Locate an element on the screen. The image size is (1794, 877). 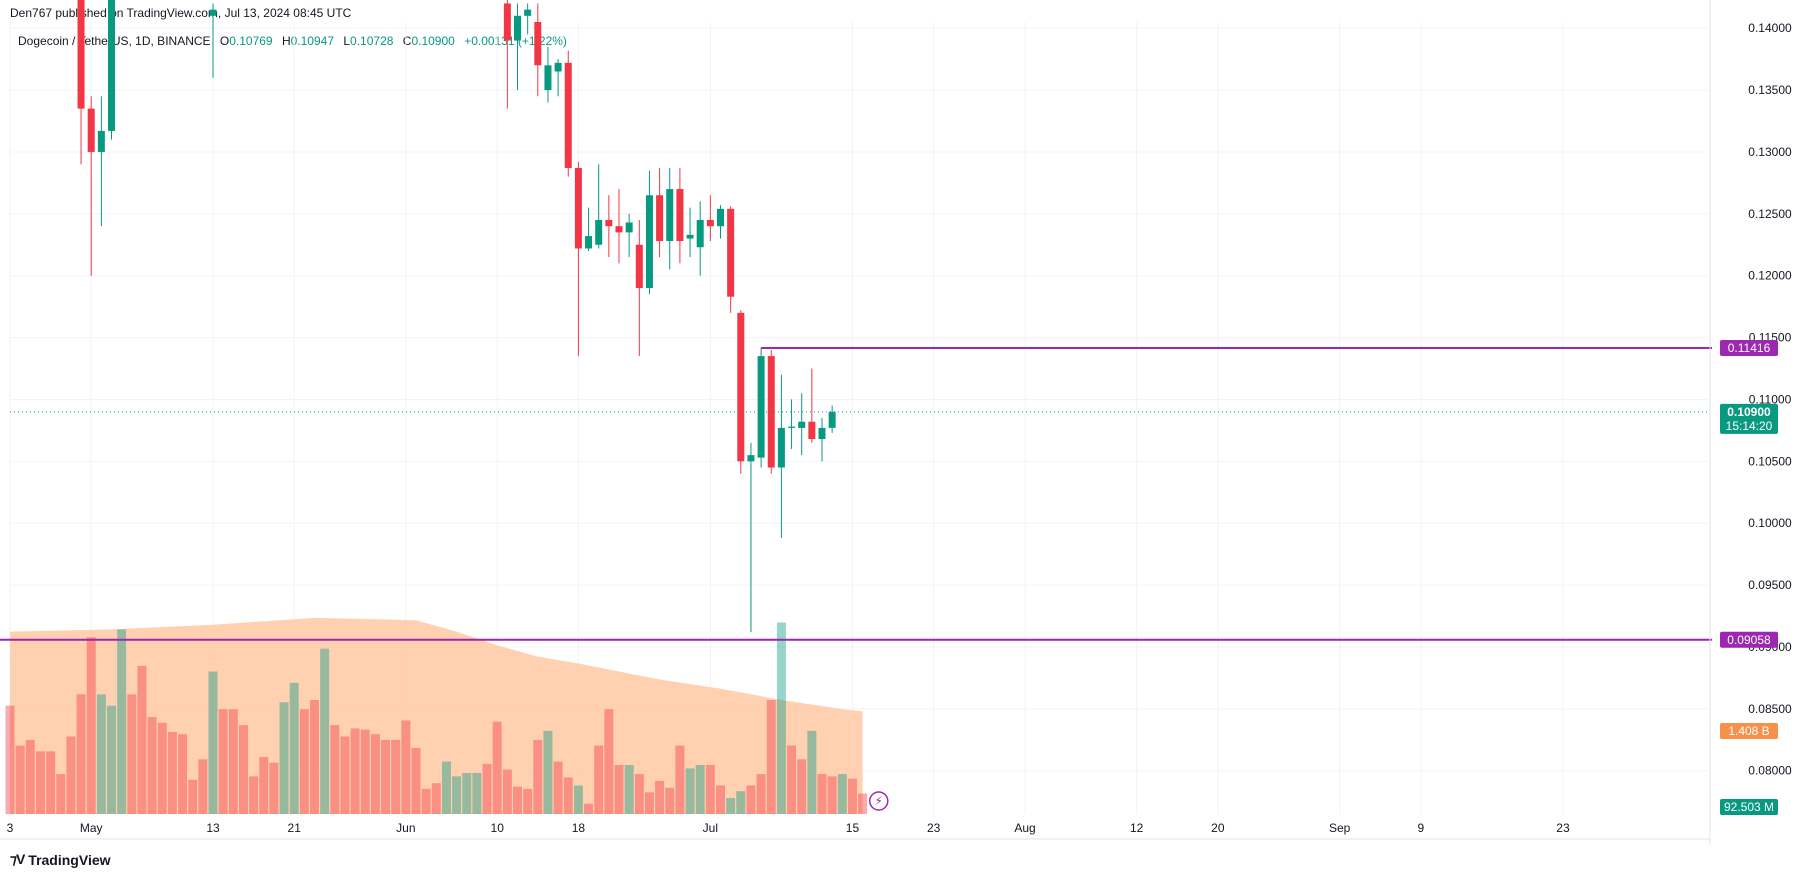
x-tick-label: 12 is located at coordinates (1137, 828).